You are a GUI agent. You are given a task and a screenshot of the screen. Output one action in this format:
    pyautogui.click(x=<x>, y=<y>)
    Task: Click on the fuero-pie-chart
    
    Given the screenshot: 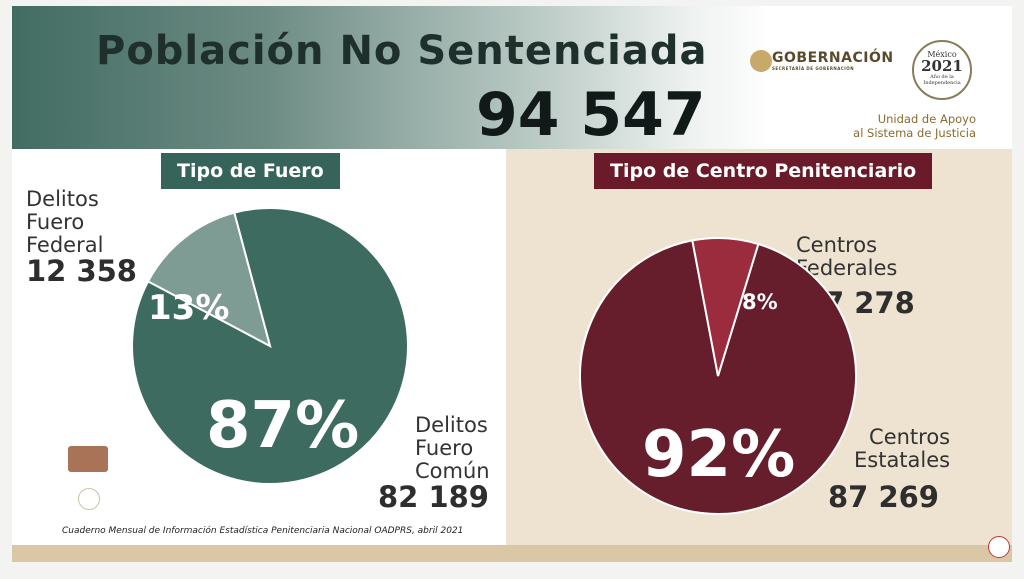 What is the action you would take?
    pyautogui.click(x=270, y=346)
    